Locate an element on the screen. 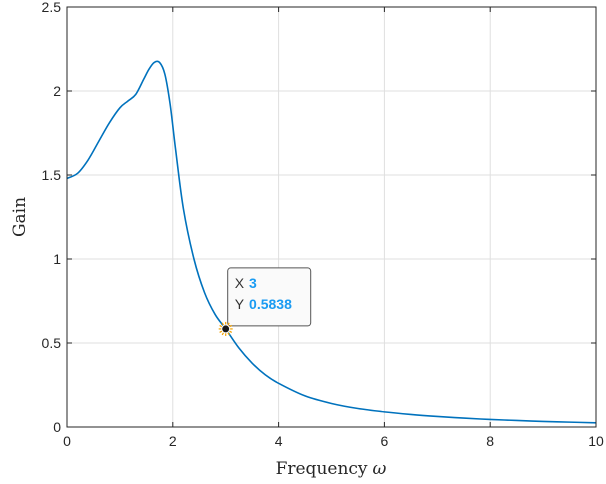 This screenshot has height=484, width=606. x-axis-label-symbol: ω is located at coordinates (380, 469).